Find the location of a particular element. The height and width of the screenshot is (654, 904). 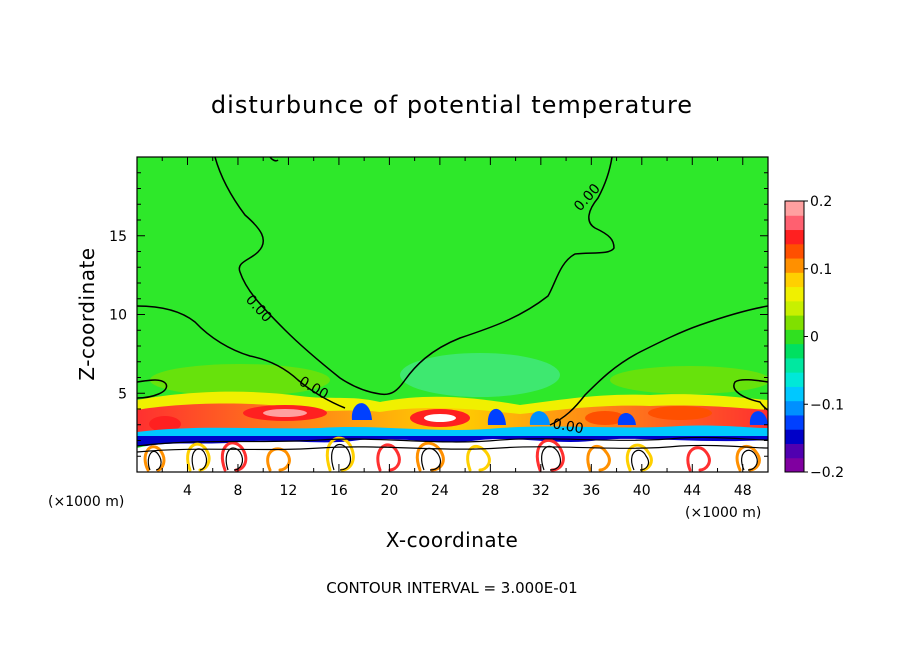

x-tick-label: 12 is located at coordinates (289, 491).